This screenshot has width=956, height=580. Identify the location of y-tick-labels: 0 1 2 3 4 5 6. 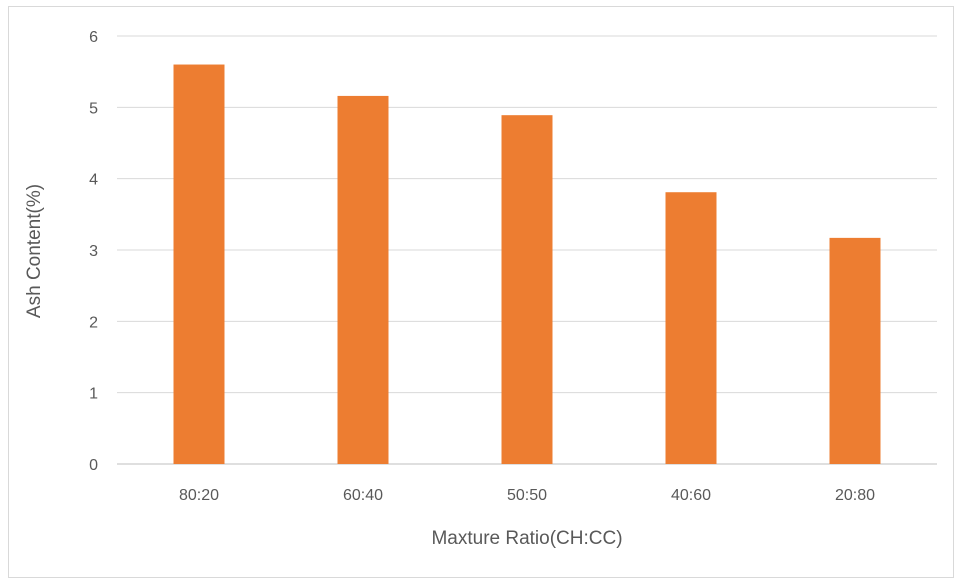
(93, 251).